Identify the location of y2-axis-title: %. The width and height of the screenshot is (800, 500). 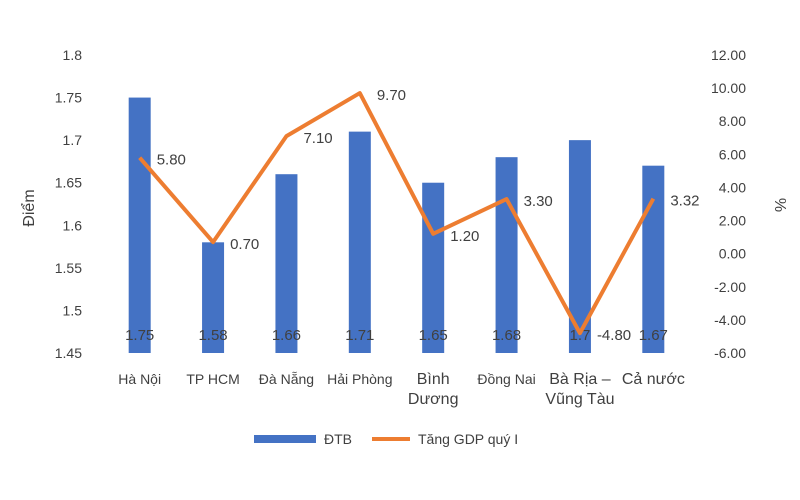
(779, 205).